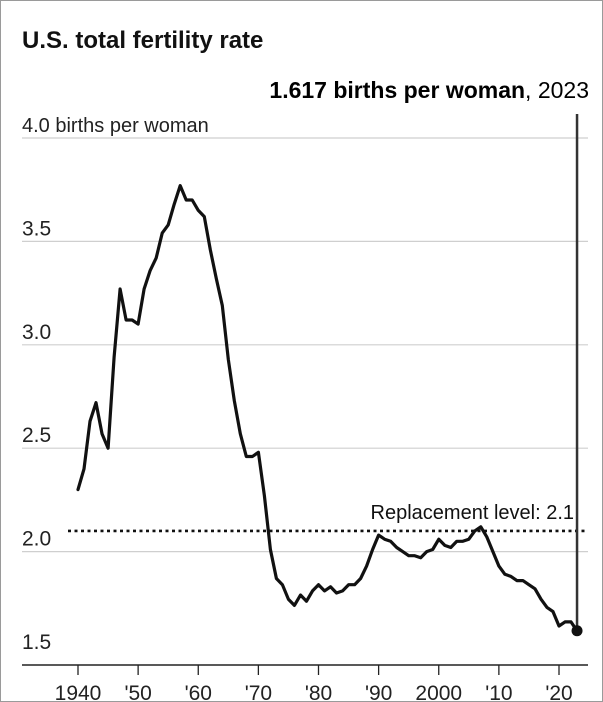 The width and height of the screenshot is (603, 702). Describe the element at coordinates (36, 228) in the screenshot. I see `y-tick-label: 3.5` at that location.